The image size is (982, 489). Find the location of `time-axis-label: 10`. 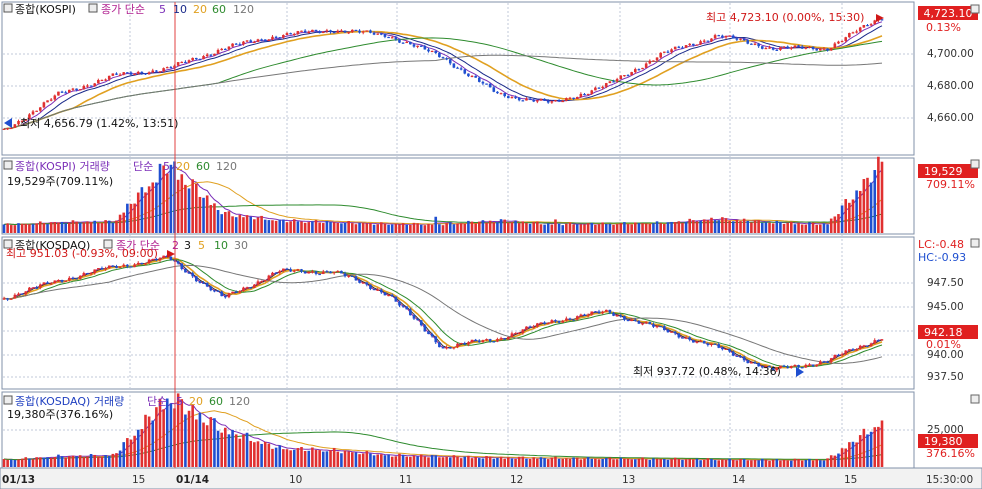

time-axis-label: 10 is located at coordinates (295, 480).